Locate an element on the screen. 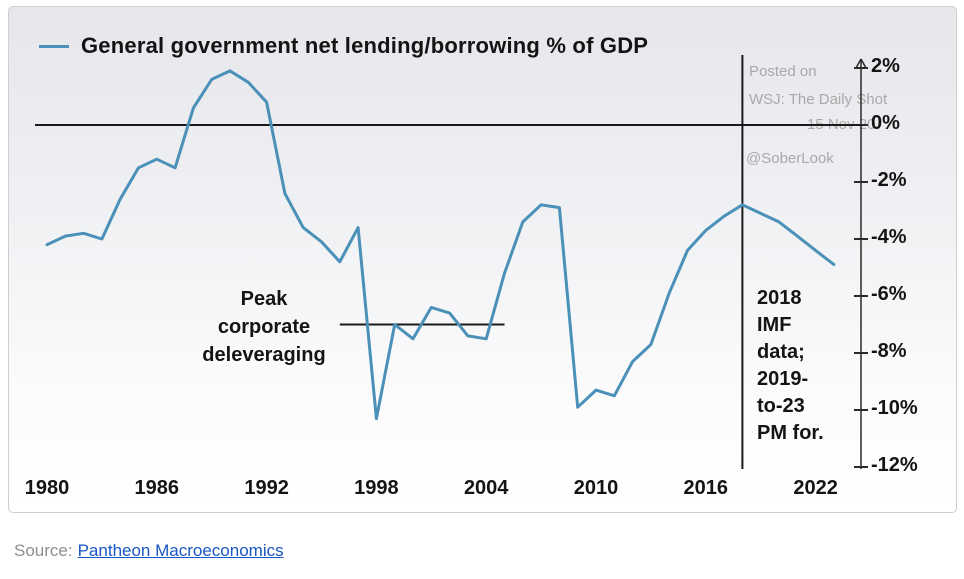 The width and height of the screenshot is (964, 579). y-axis-tick-label: 2% is located at coordinates (885, 66).